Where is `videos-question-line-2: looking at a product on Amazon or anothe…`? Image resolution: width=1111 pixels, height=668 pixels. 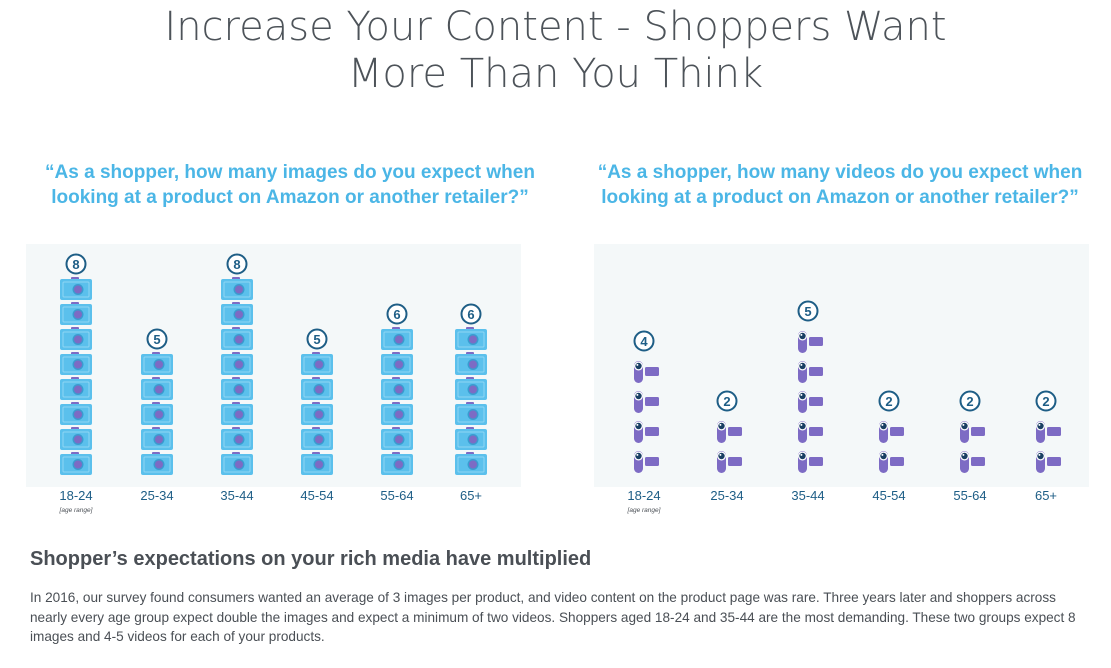 videos-question-line-2: looking at a product on Amazon or anothe… is located at coordinates (840, 197).